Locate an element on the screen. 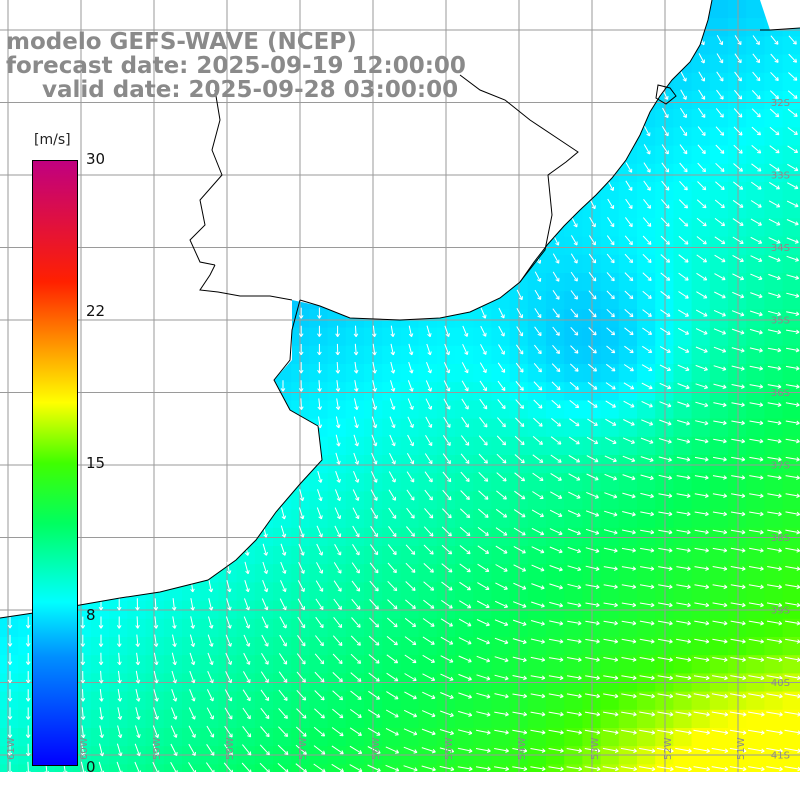 The width and height of the screenshot is (800, 804). lon-label: 53W is located at coordinates (595, 748).